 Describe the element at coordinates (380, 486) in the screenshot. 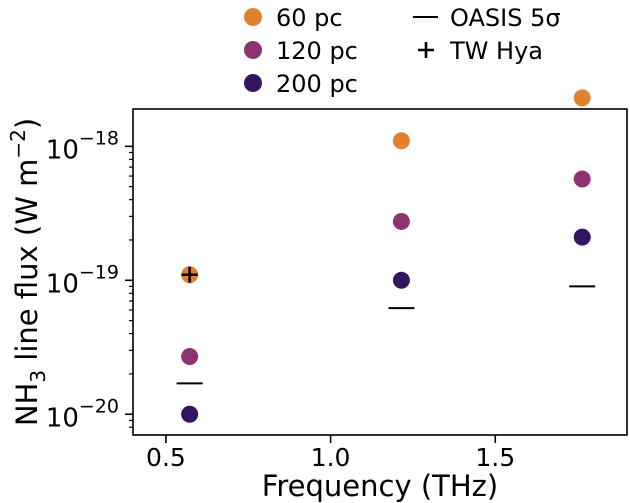

I see `x-axis-label: Frequency (THz)` at that location.